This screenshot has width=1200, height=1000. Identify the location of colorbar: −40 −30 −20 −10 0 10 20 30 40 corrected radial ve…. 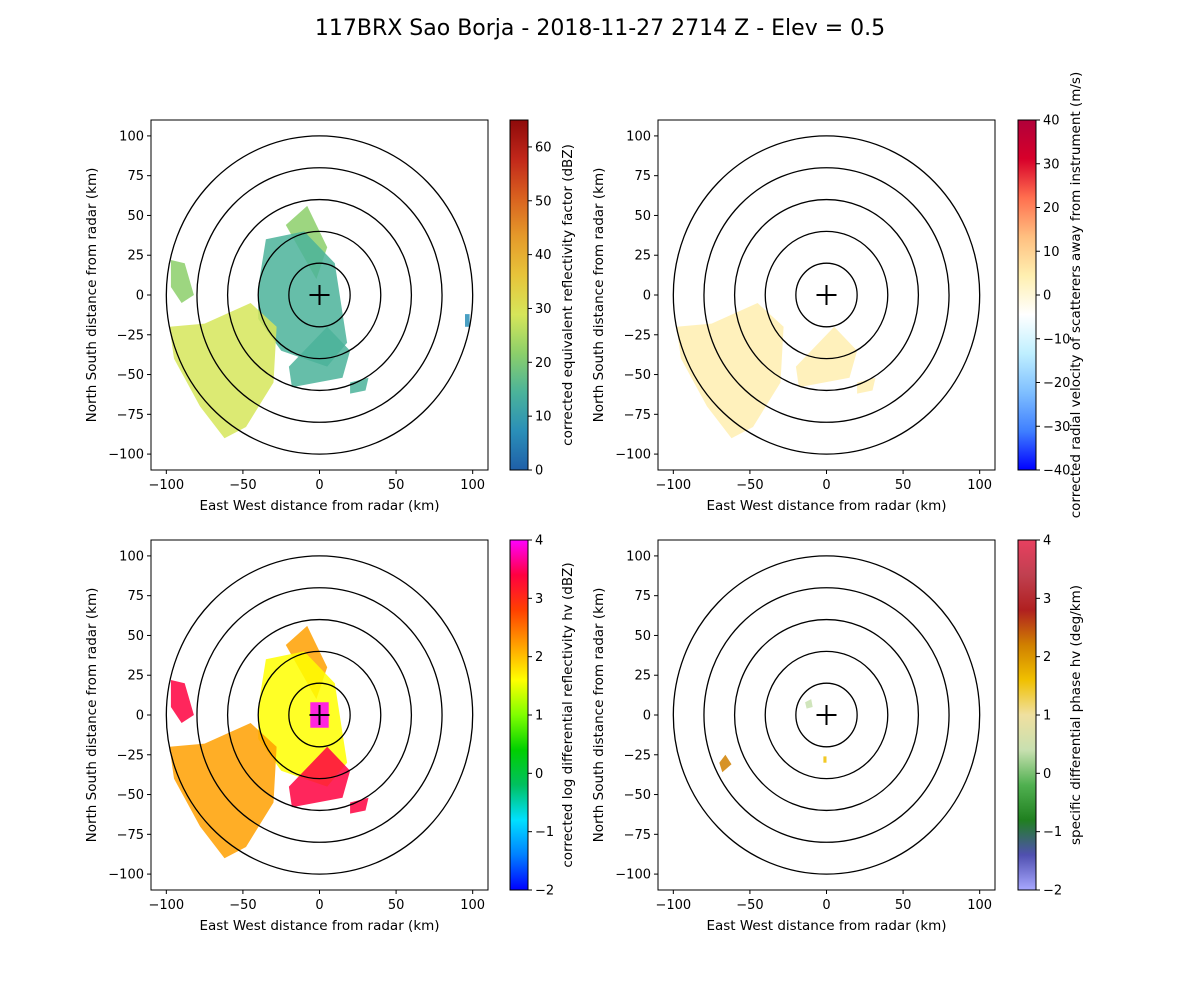
(1050, 295).